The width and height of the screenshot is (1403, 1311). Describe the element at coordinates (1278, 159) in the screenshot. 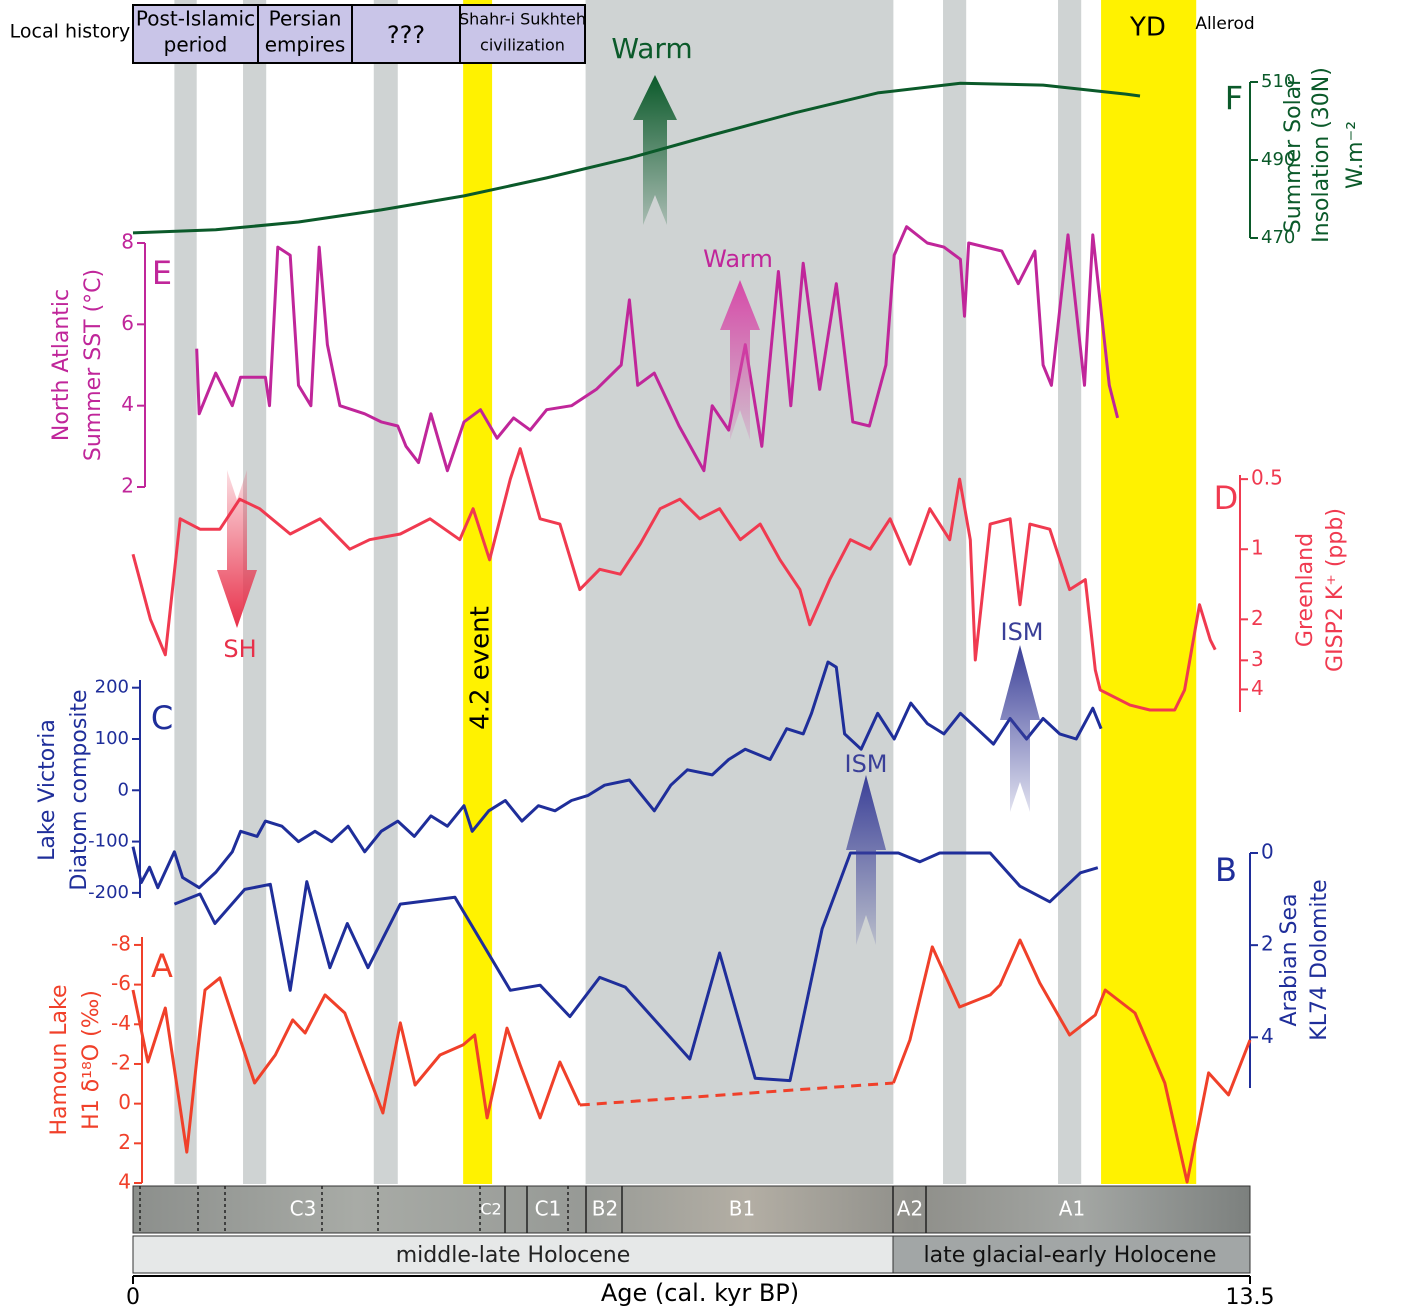

I see `y-tick-label: 490` at that location.